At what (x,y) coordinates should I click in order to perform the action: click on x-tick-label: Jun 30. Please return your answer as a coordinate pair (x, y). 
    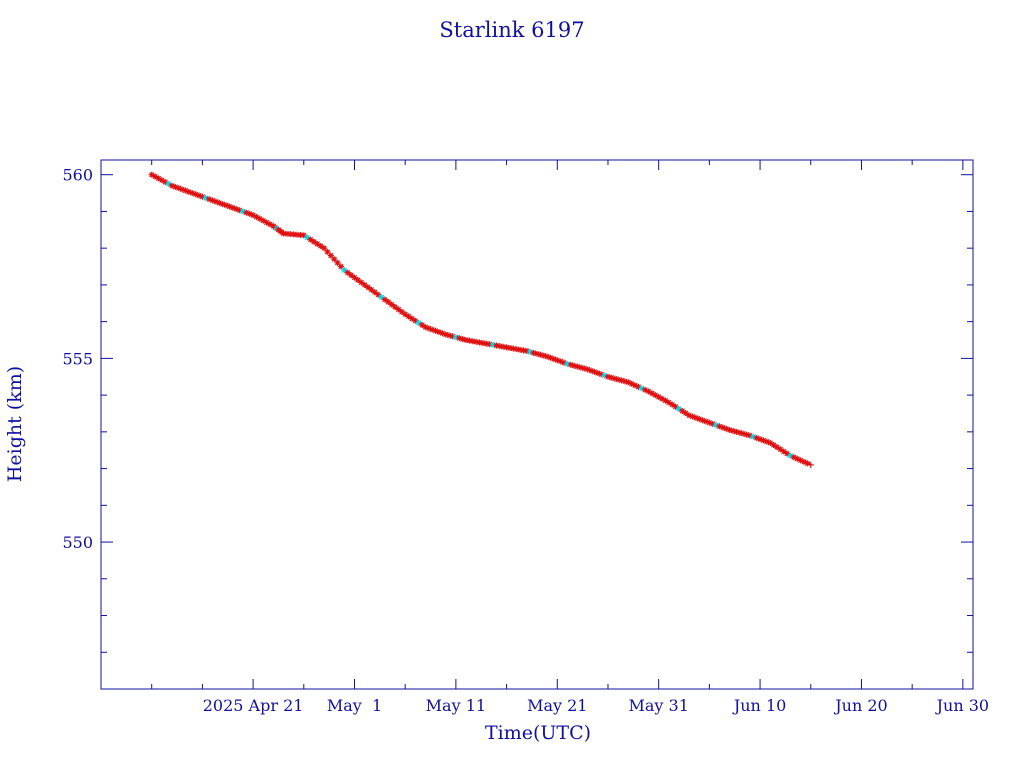
    Looking at the image, I should click on (962, 705).